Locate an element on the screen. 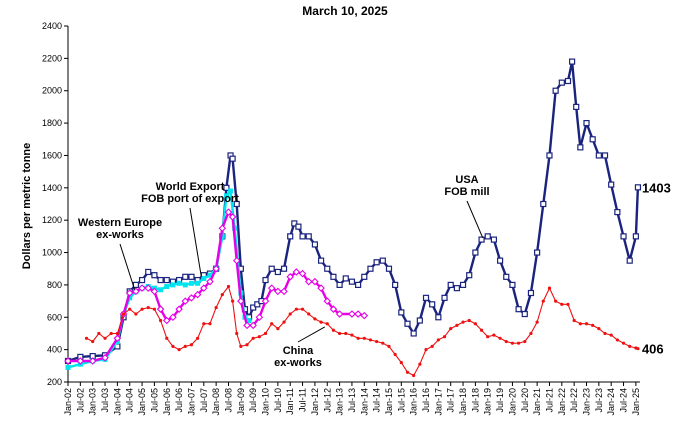 The width and height of the screenshot is (690, 448). annotation-text: FOB port of export is located at coordinates (190, 199).